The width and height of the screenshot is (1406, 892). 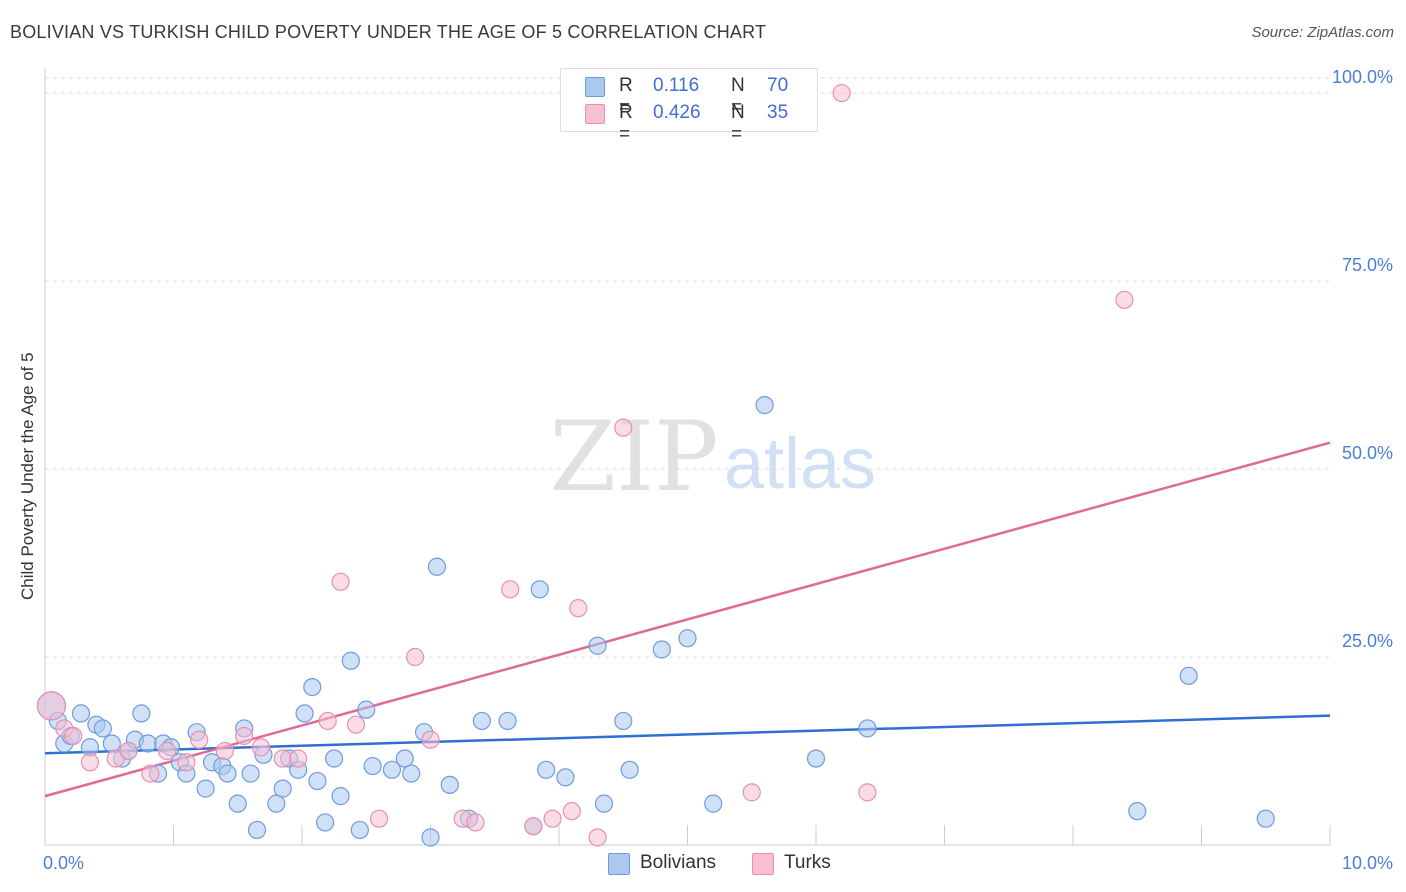 I want to click on x-tick-label: 10.0%, so click(x=1367, y=863).